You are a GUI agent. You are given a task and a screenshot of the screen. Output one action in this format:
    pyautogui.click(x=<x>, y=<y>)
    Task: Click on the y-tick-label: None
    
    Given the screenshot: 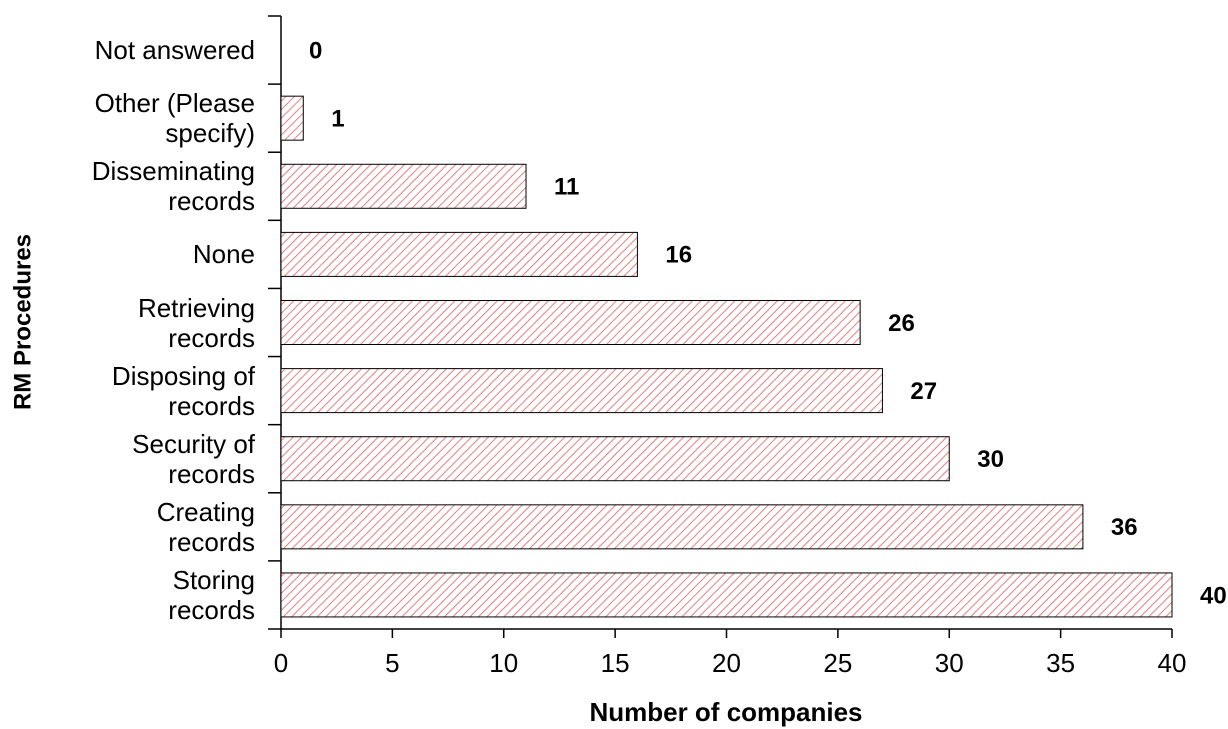 What is the action you would take?
    pyautogui.click(x=223, y=254)
    